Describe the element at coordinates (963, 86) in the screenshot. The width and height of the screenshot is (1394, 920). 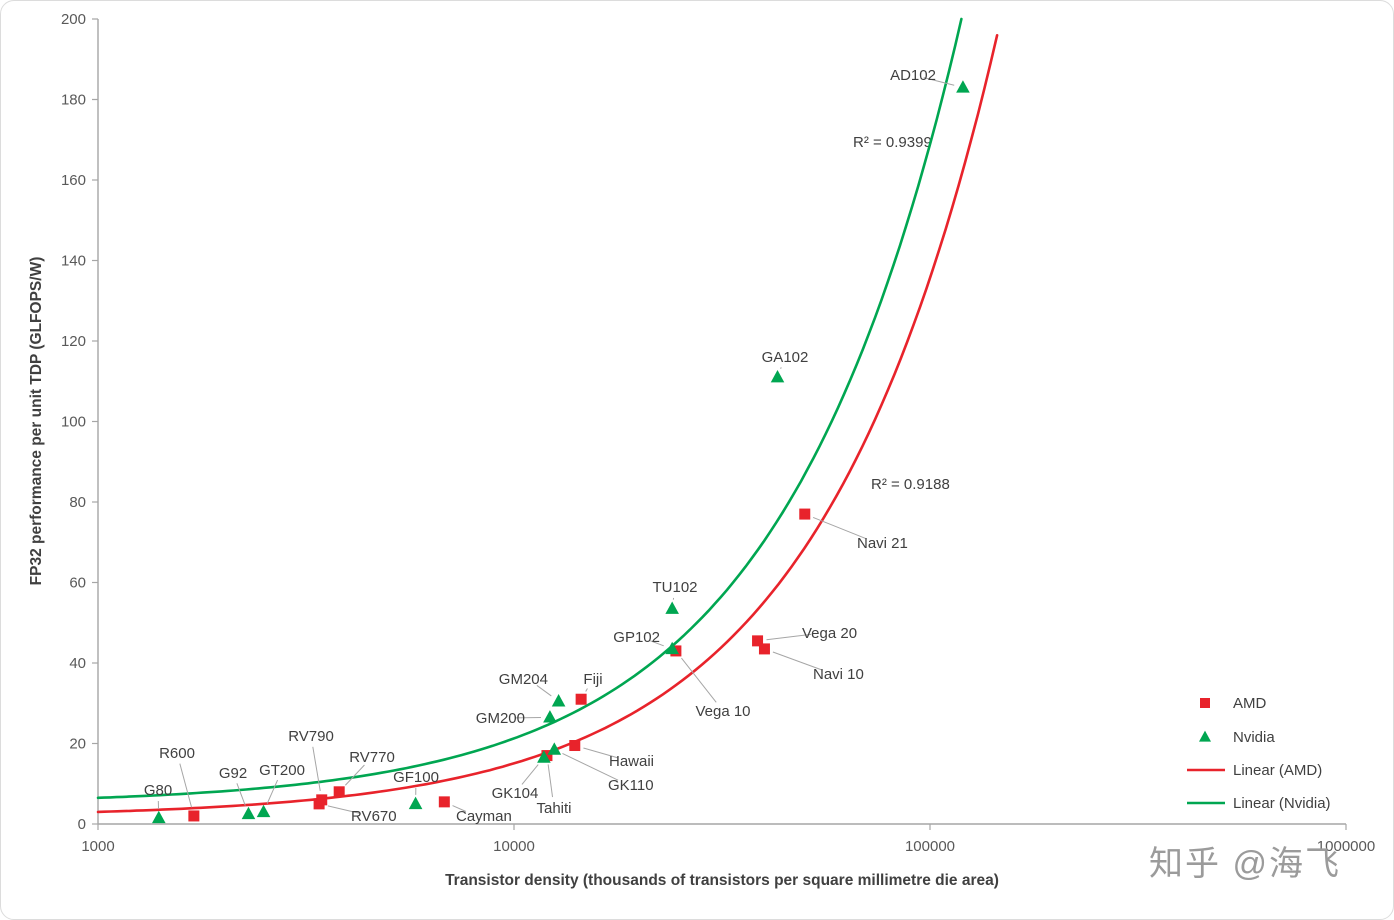
I see `nvidia-point-ad102` at that location.